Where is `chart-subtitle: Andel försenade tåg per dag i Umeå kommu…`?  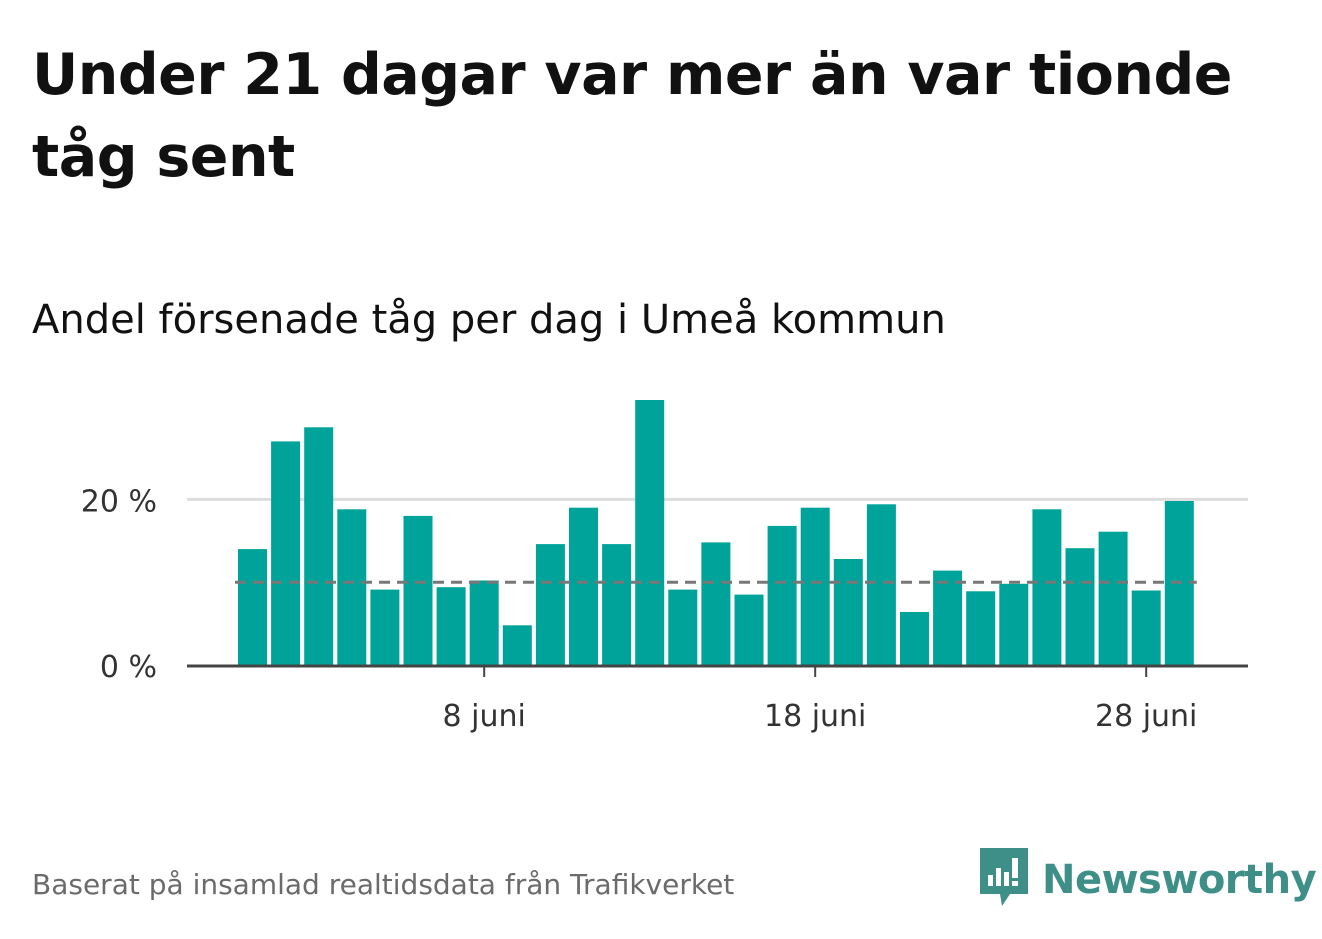
chart-subtitle: Andel försenade tåg per dag i Umeå kommu… is located at coordinates (489, 320).